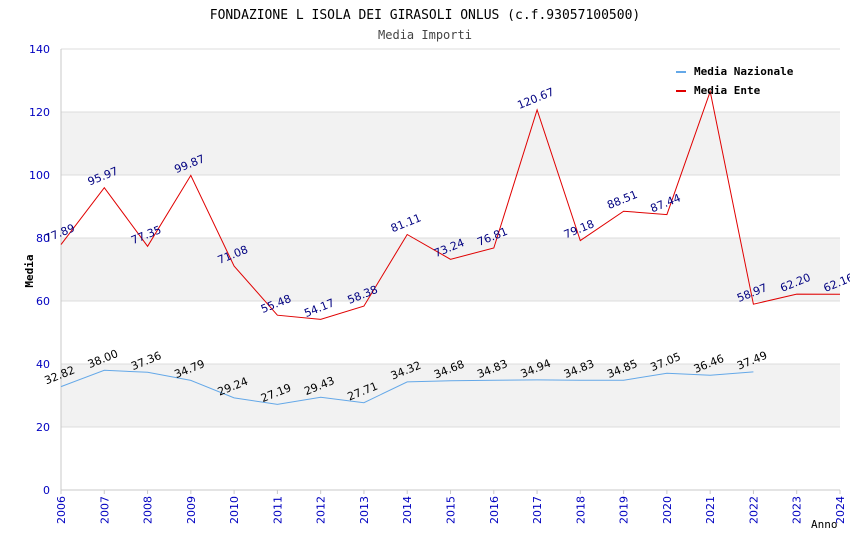  Describe the element at coordinates (451, 510) in the screenshot. I see `x-tick-label: 2015` at that location.